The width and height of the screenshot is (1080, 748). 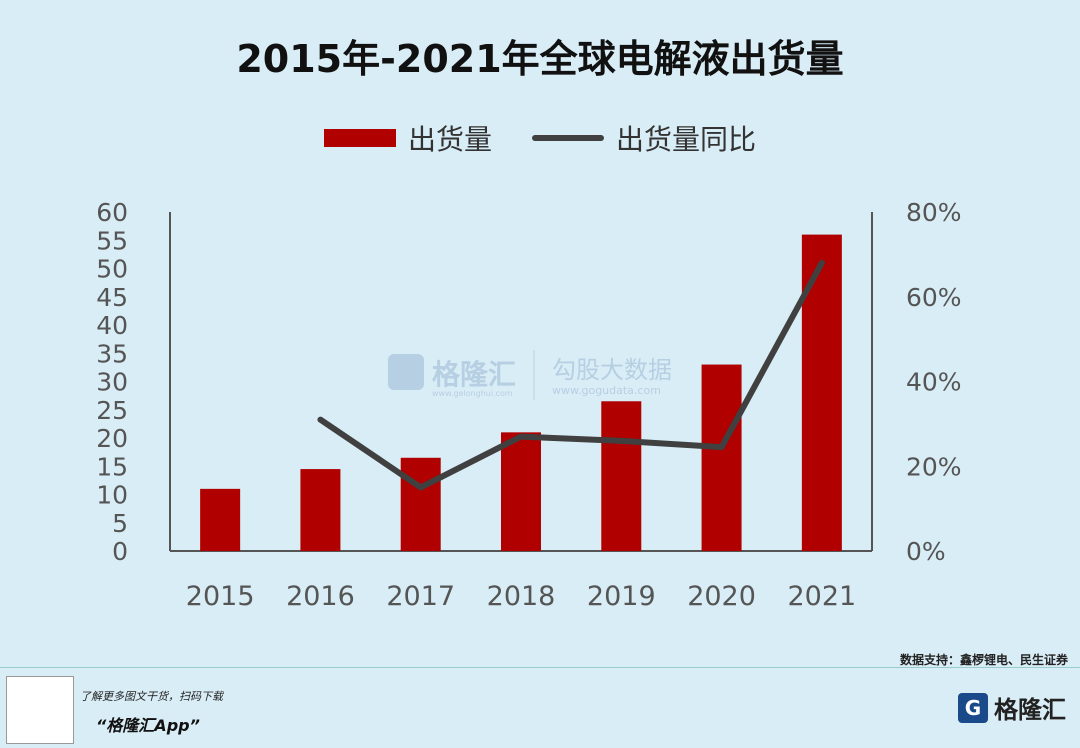 I want to click on bar-2015, so click(x=220, y=519).